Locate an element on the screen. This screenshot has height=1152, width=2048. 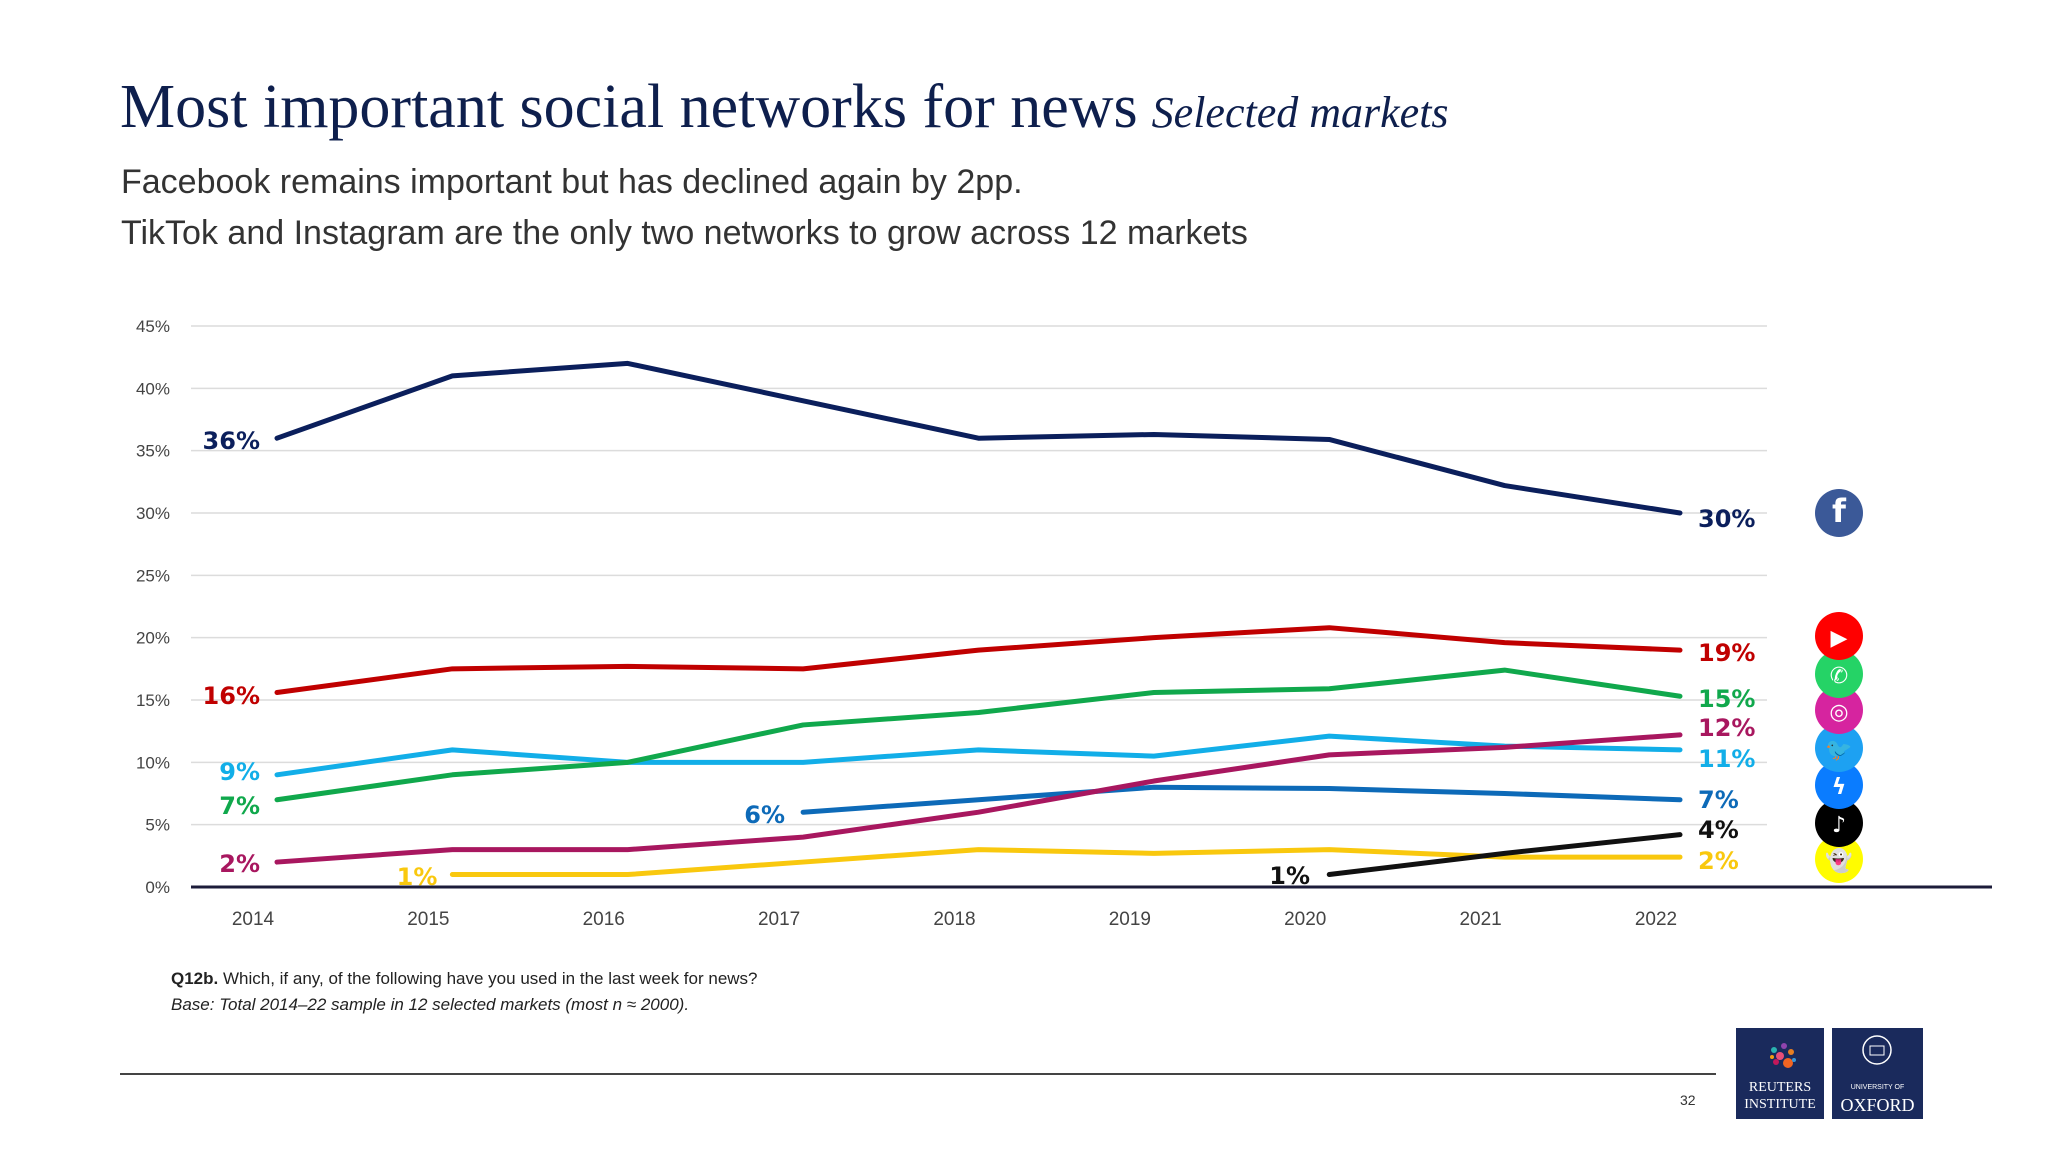
page-number: 32 is located at coordinates (1688, 1100).